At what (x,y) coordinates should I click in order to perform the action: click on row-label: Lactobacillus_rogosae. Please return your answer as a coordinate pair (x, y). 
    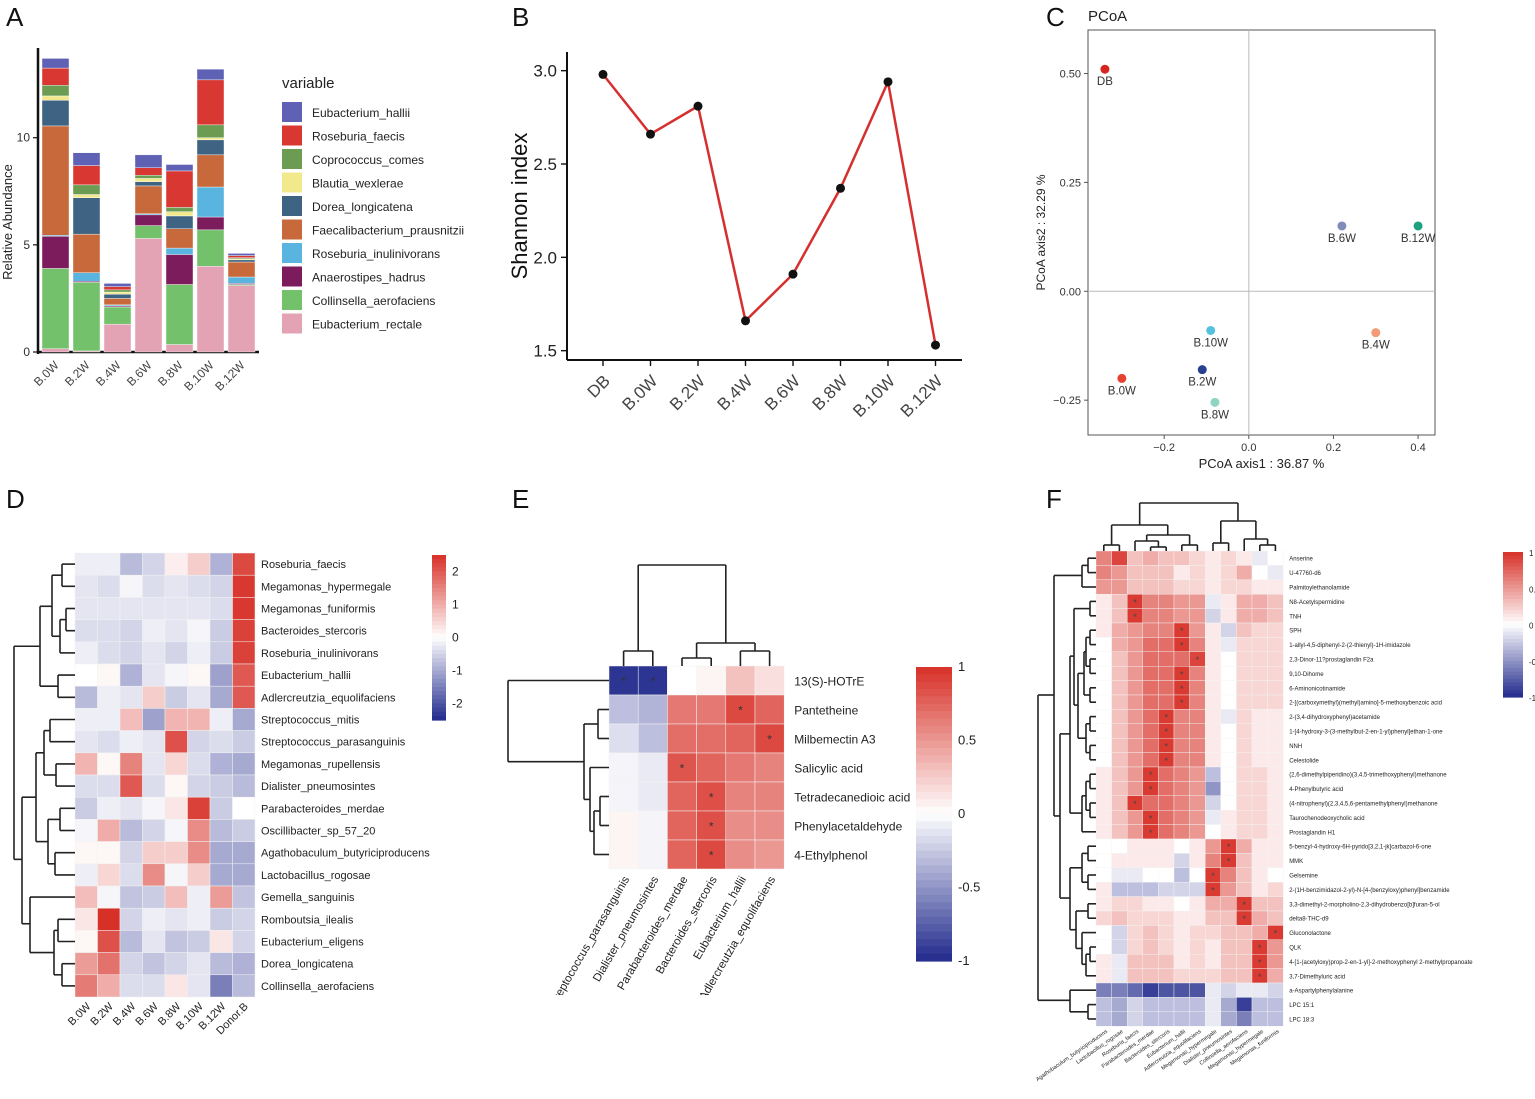
    Looking at the image, I should click on (315, 876).